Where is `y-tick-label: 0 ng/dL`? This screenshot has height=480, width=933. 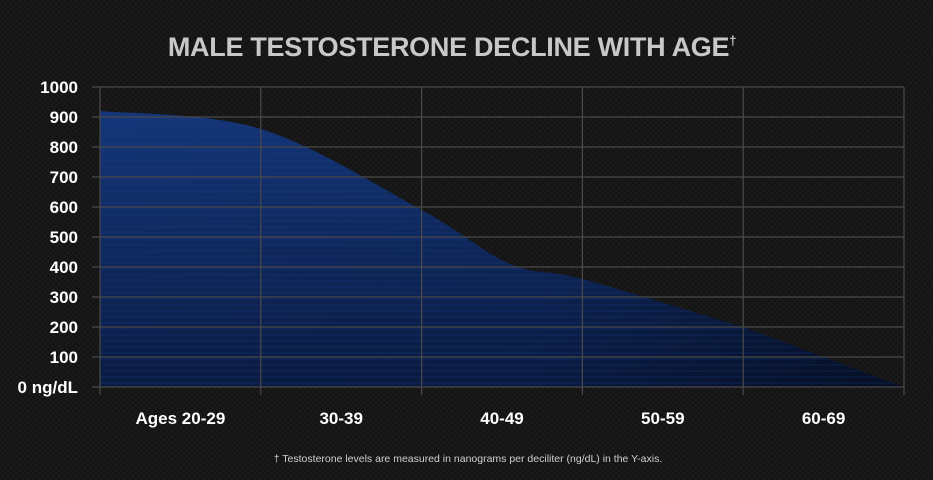 y-tick-label: 0 ng/dL is located at coordinates (48, 387).